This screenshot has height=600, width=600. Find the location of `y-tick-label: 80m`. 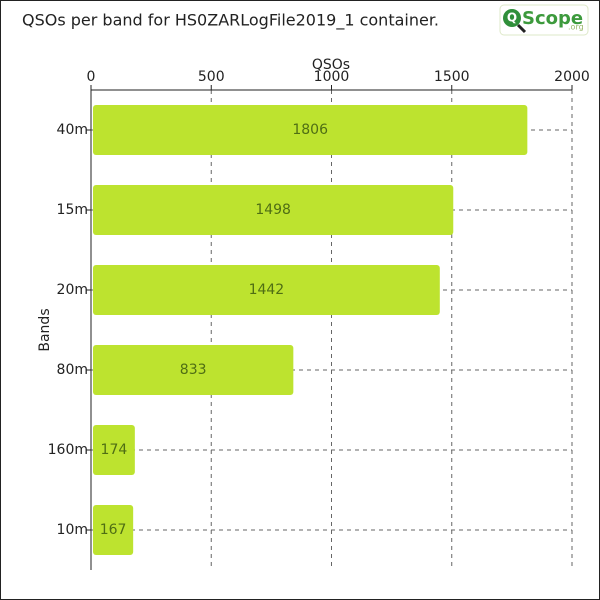

y-tick-label: 80m is located at coordinates (72, 370).